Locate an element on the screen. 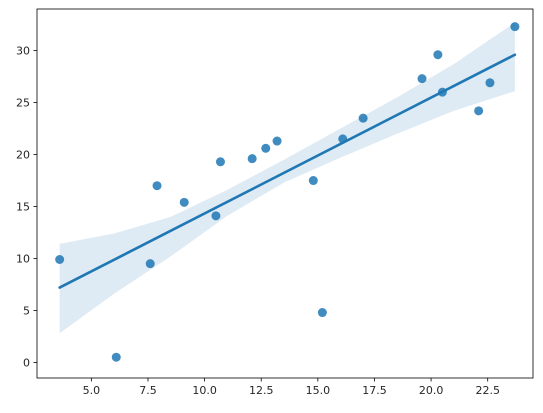 Image resolution: width=543 pixels, height=413 pixels. y-axis-ticks: 0 5 10 15 20 25 30 is located at coordinates (26, 207).